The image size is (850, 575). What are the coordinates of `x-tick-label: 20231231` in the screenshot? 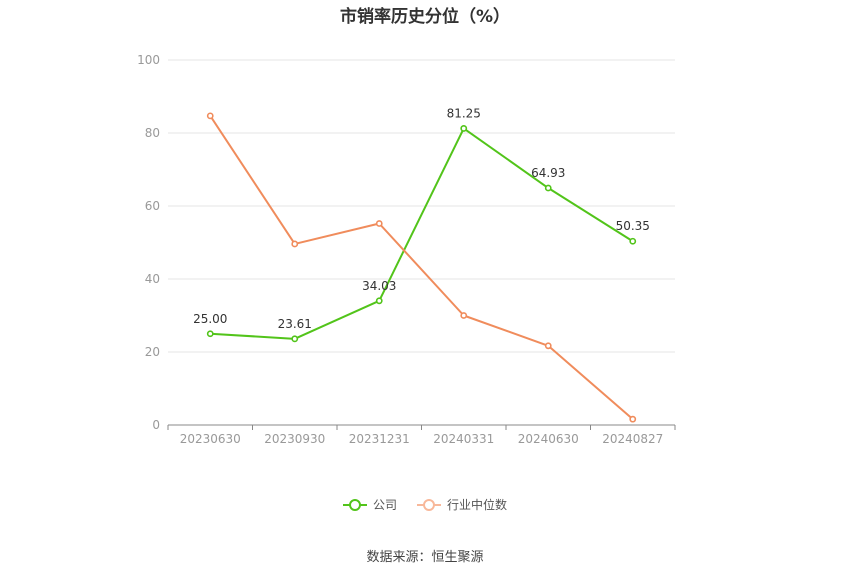 It's located at (379, 439).